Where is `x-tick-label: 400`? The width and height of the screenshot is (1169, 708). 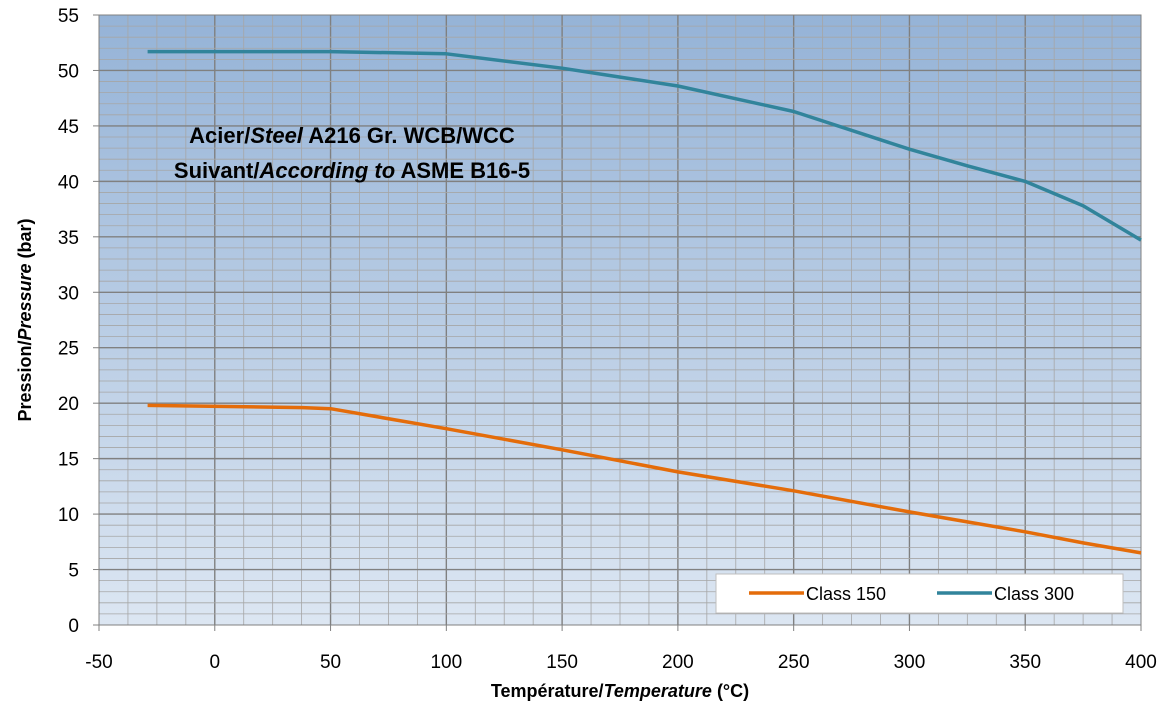
x-tick-label: 400 is located at coordinates (1141, 662).